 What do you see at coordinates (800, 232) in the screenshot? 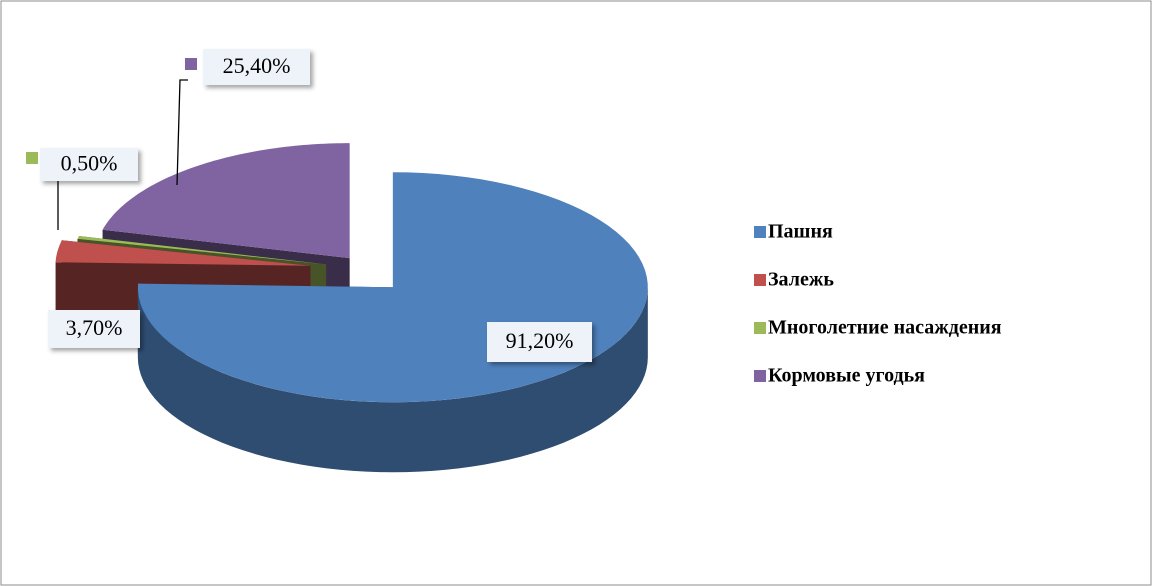
I see `legend-label: Пашня` at bounding box center [800, 232].